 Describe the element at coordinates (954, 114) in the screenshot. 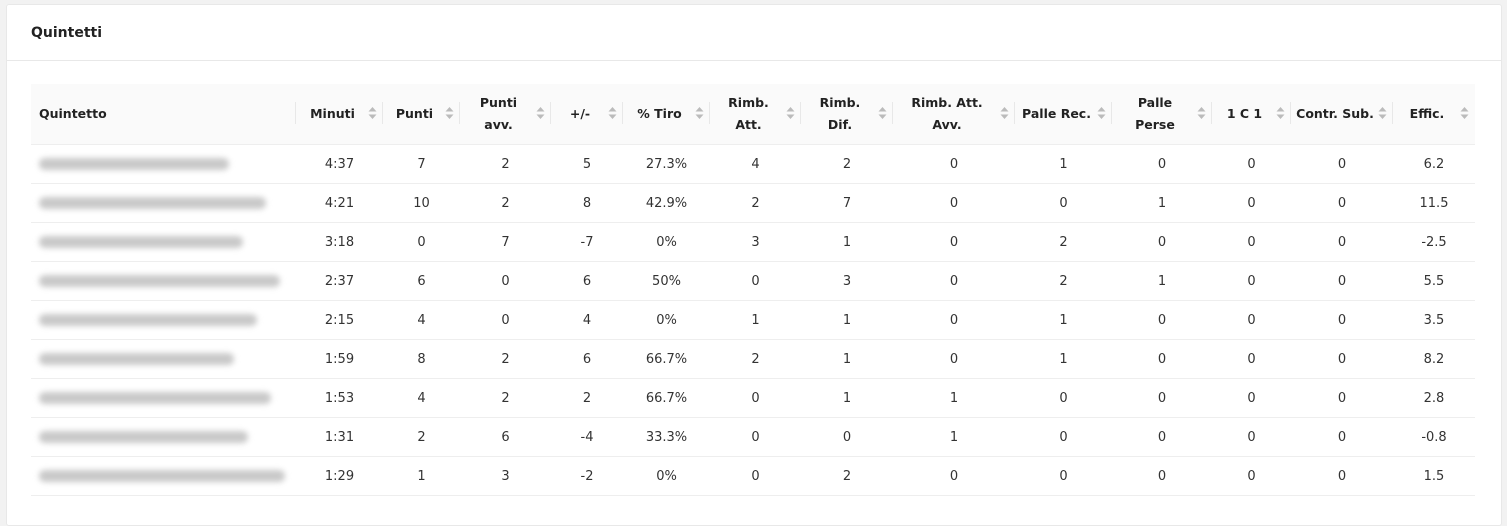

I see `column-header: Rimb. Att. Avv.` at that location.